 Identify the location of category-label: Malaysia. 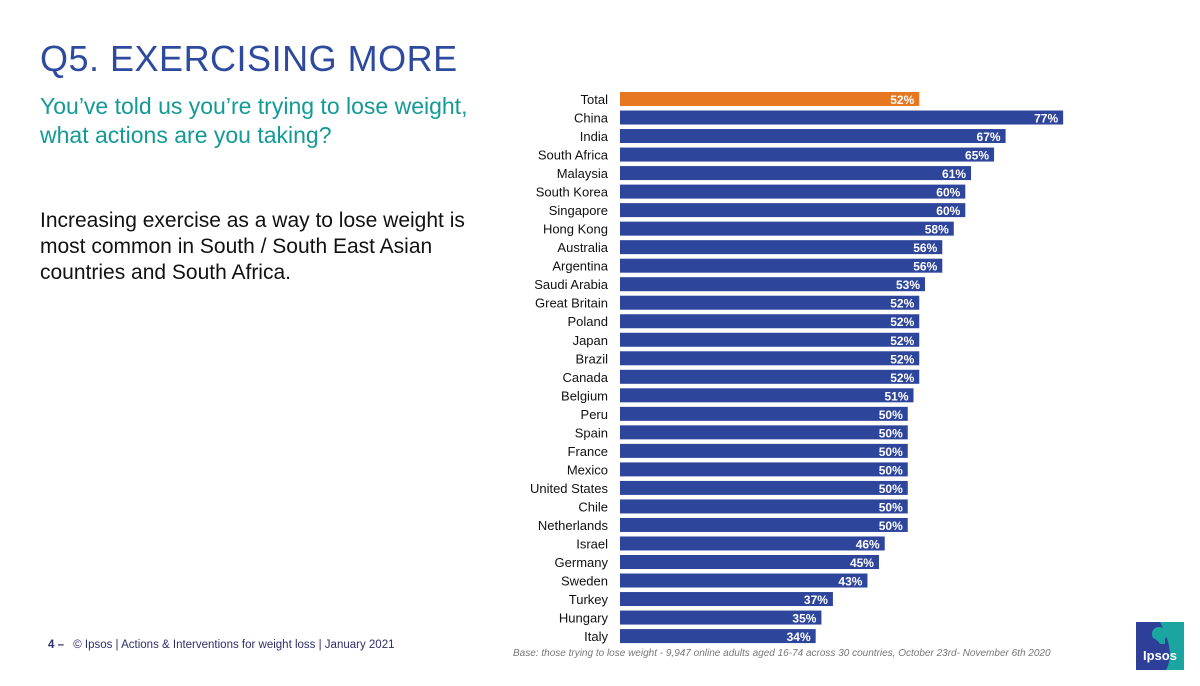
(583, 173).